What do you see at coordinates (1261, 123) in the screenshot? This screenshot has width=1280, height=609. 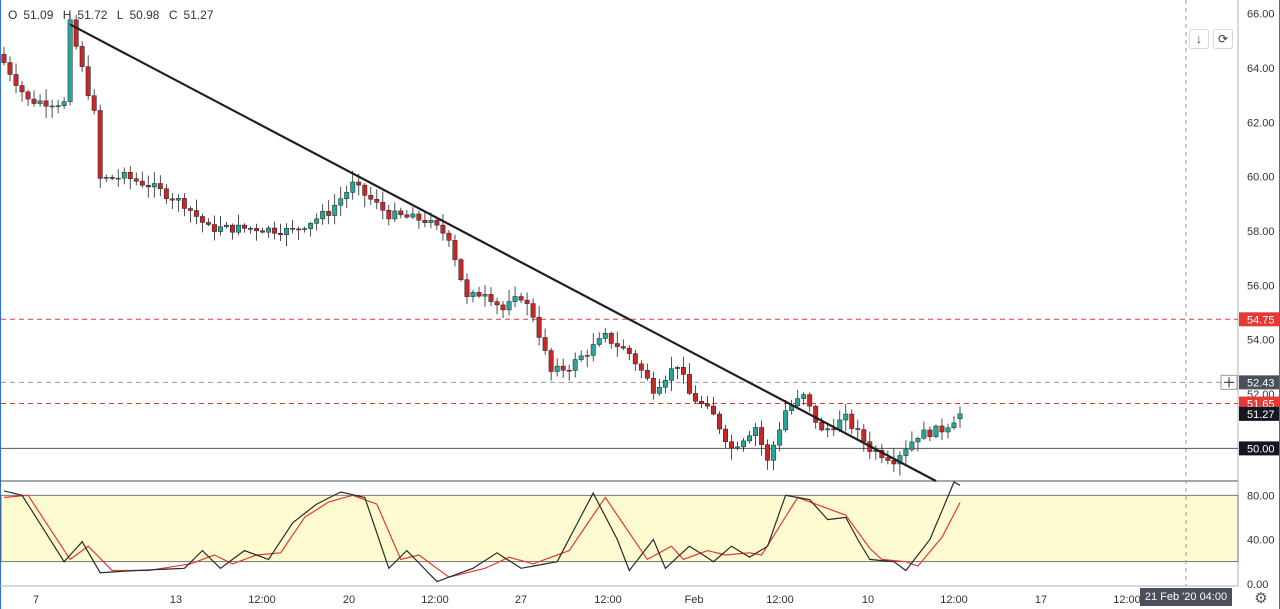 I see `price-tick-label: 62.00` at bounding box center [1261, 123].